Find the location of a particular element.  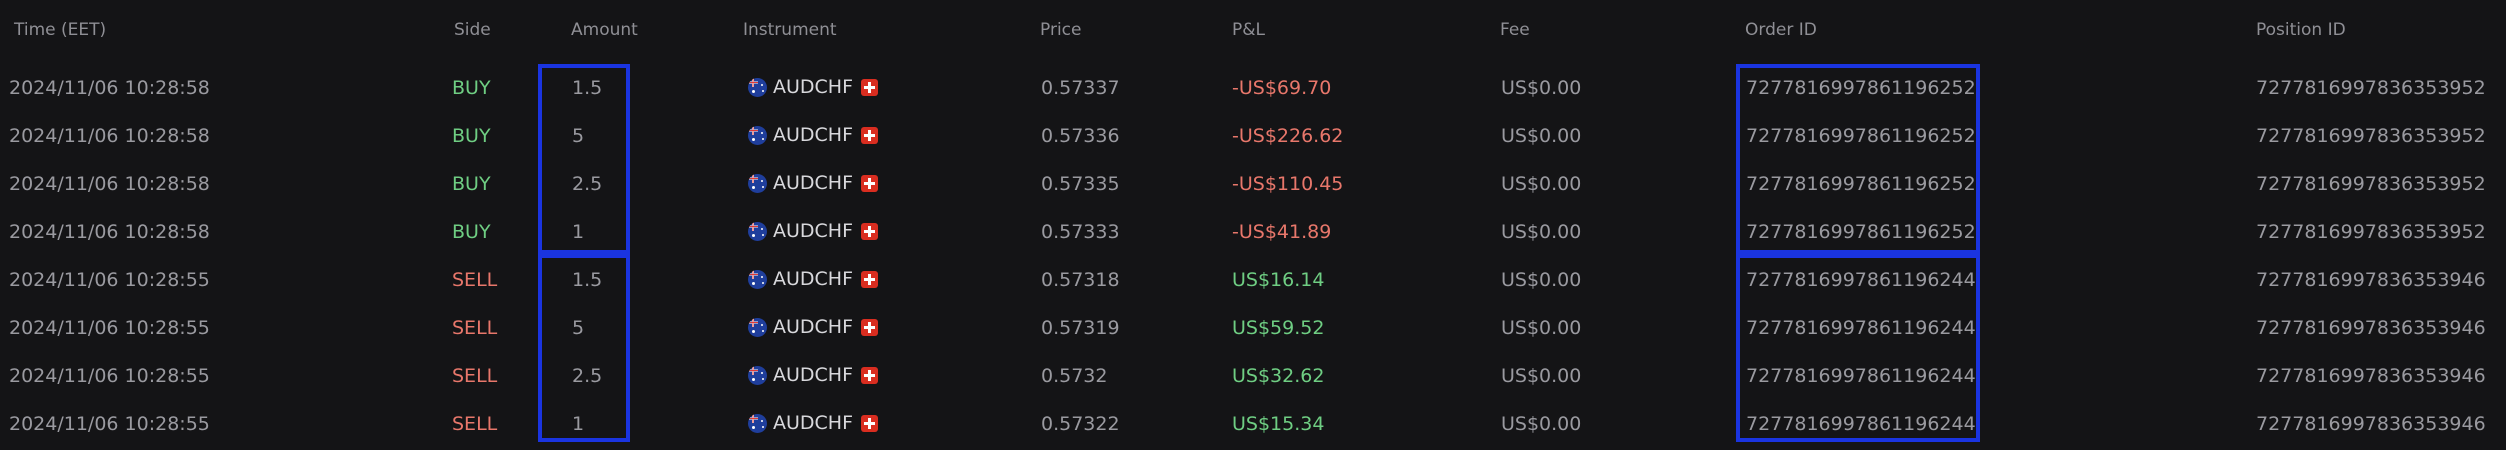

header-price: Price is located at coordinates (1061, 30).